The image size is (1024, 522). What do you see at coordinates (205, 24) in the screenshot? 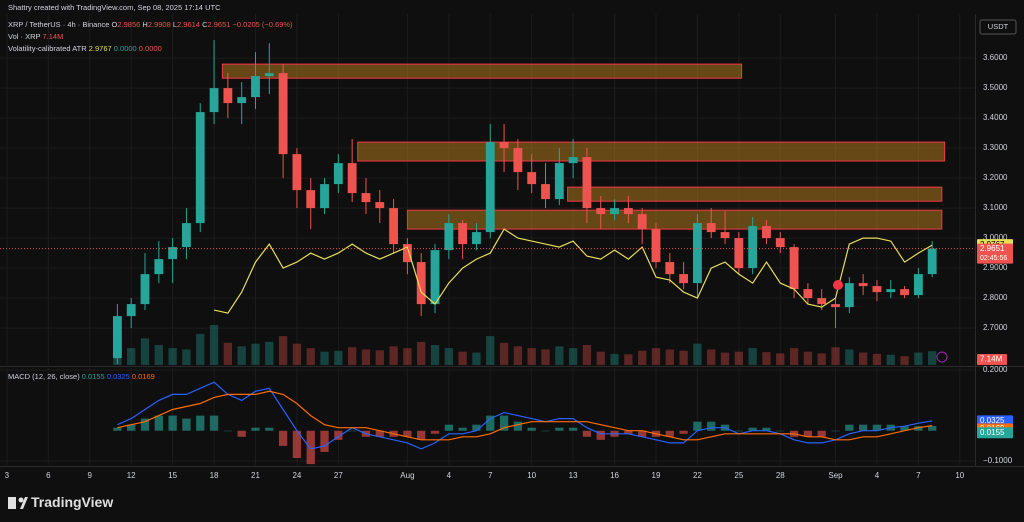
I see `legend-item: C` at bounding box center [205, 24].